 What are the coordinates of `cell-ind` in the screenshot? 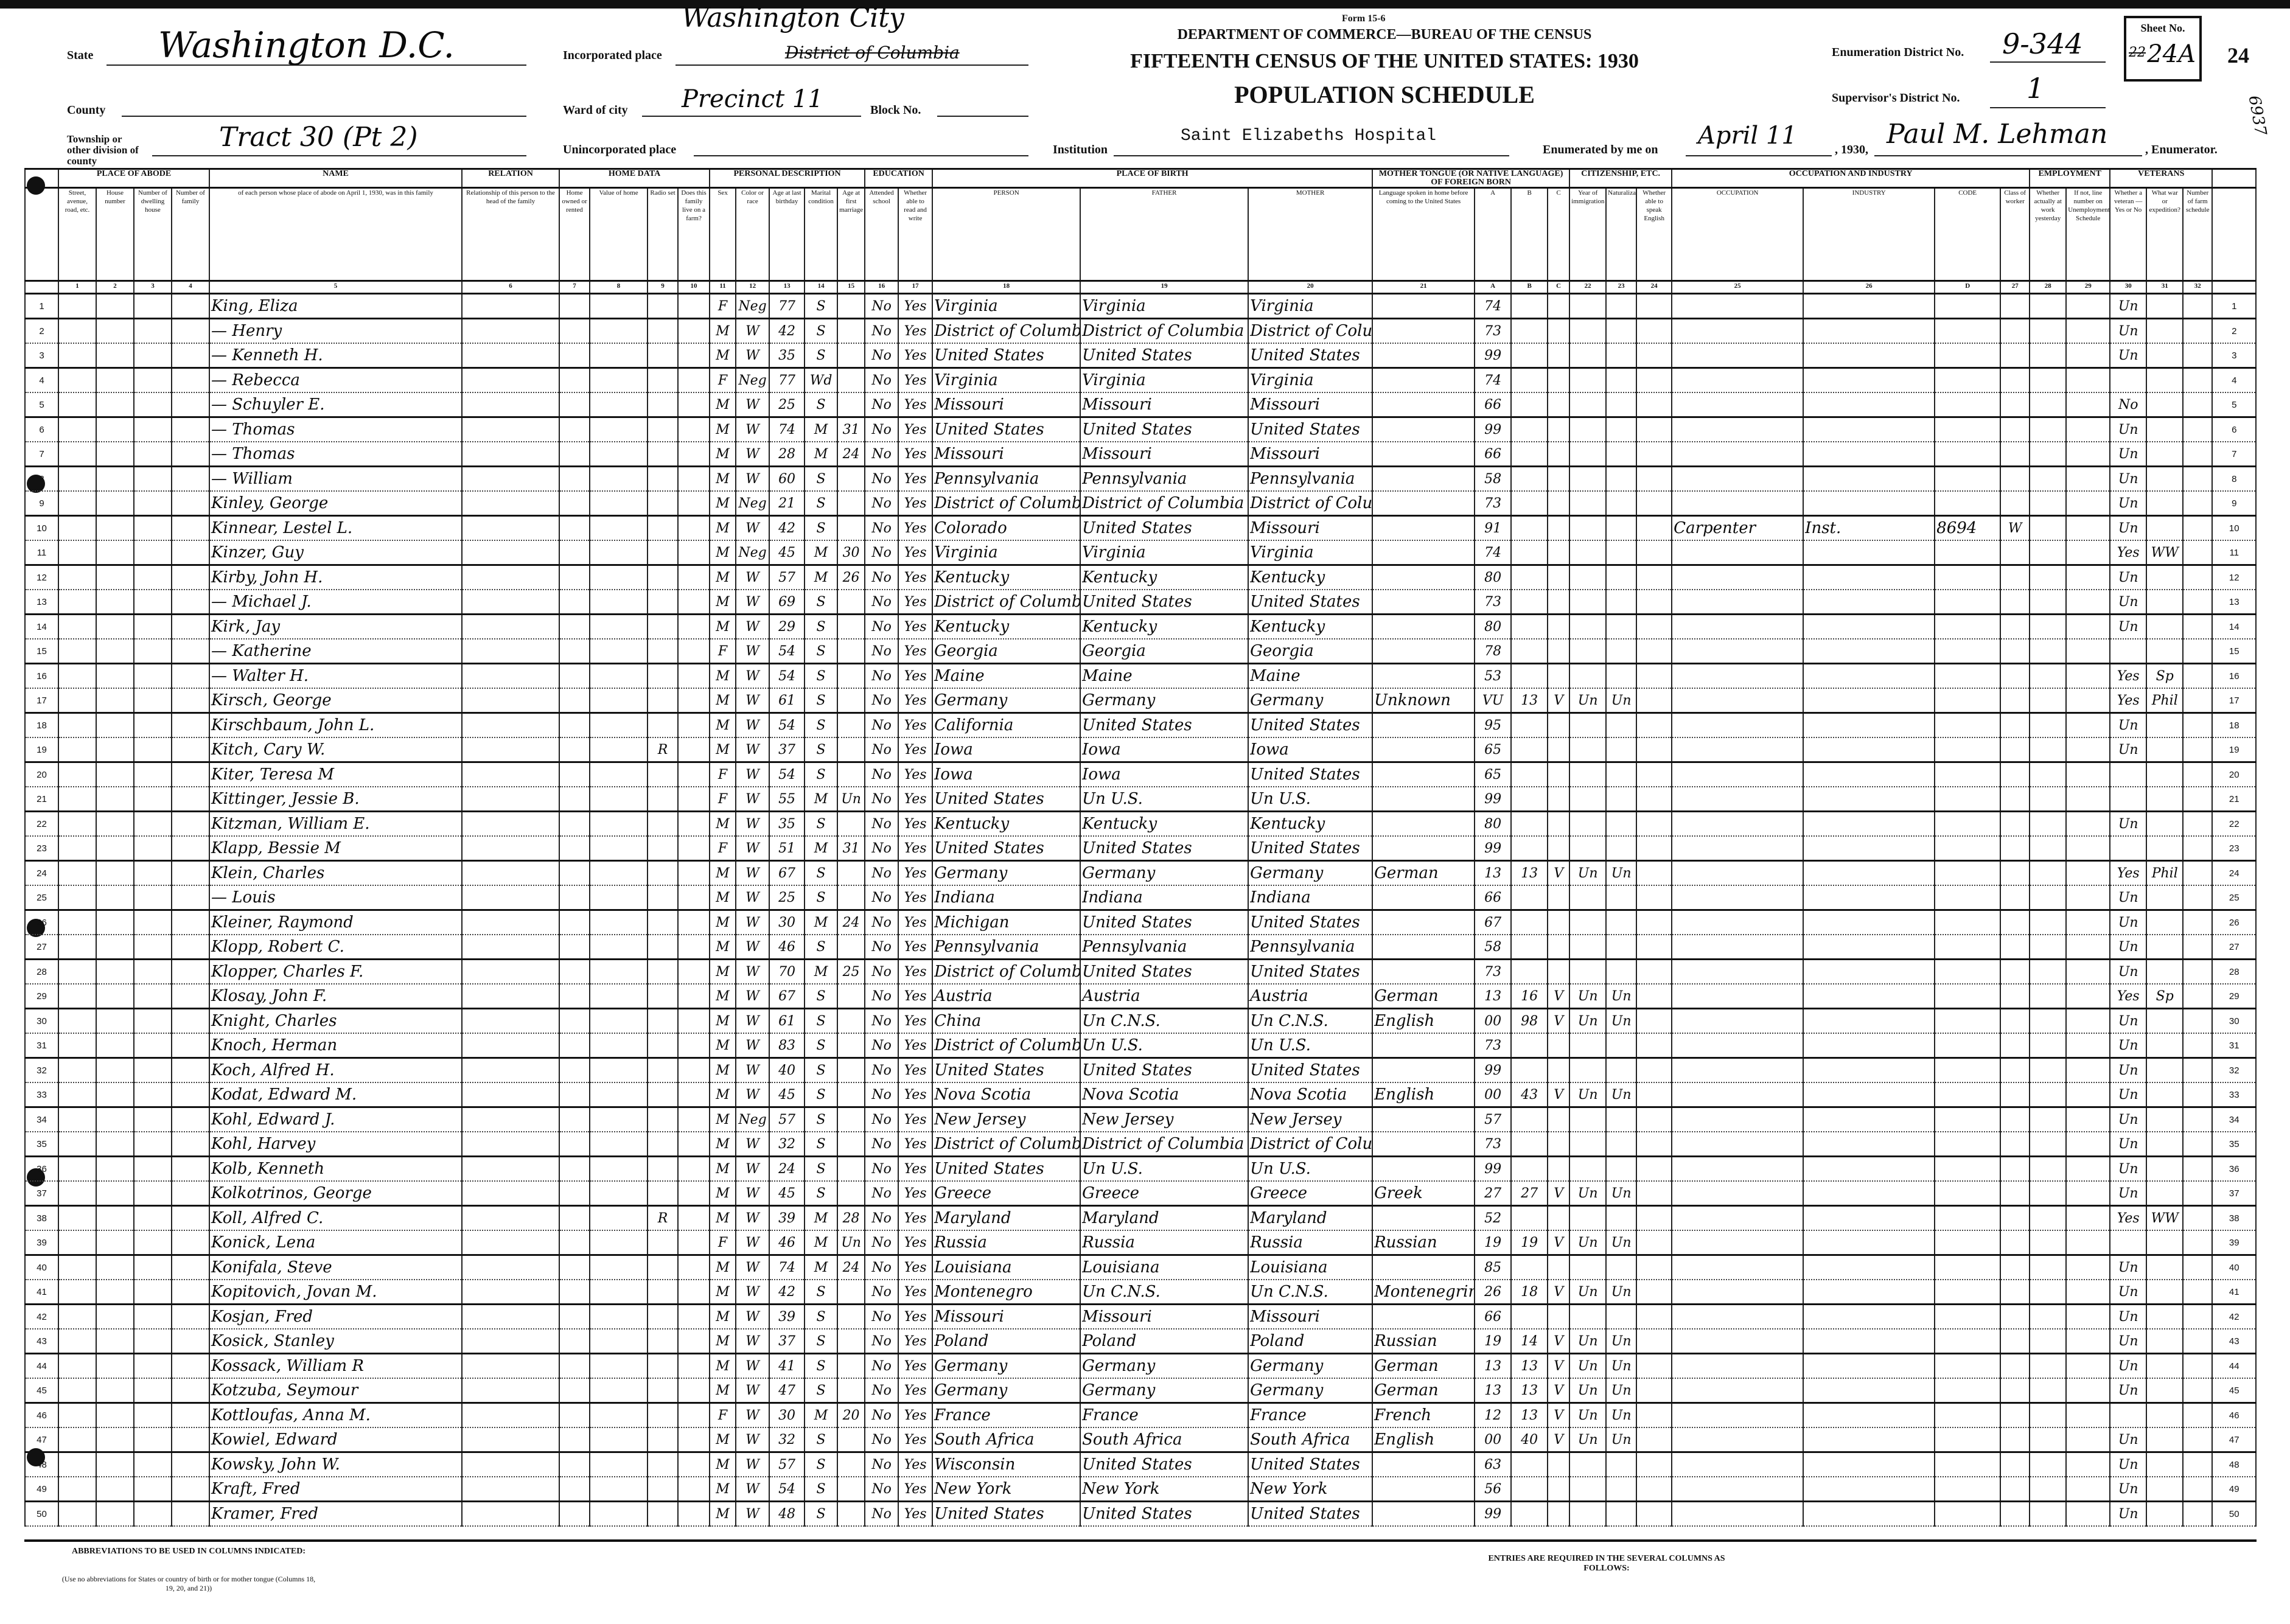 It's located at (1869, 1391).